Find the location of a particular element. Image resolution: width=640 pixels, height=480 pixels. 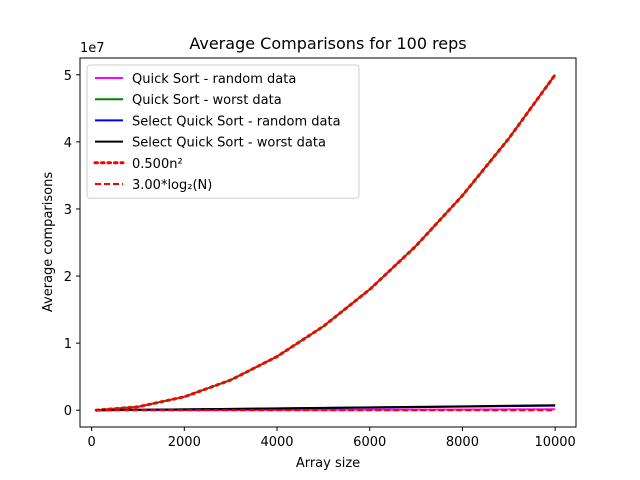

x-tick-label: 4000 is located at coordinates (276, 442).